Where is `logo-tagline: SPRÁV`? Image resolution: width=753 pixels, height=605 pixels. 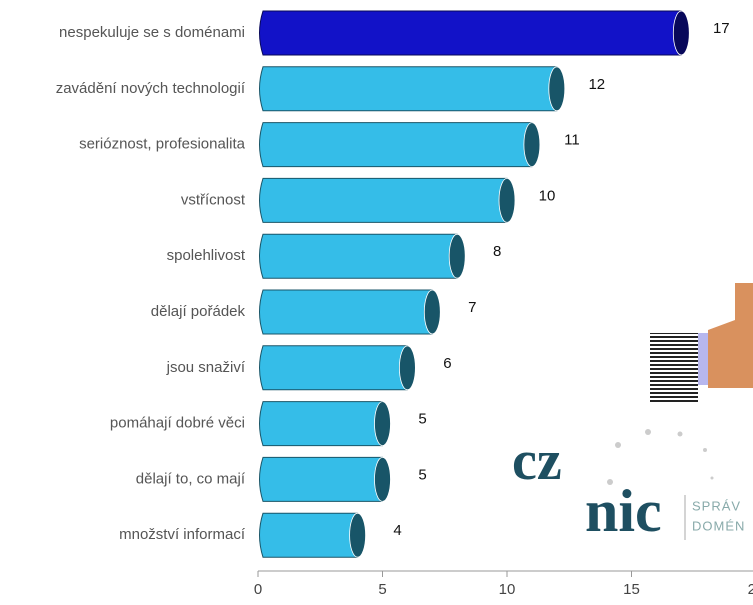 logo-tagline: SPRÁV is located at coordinates (716, 505).